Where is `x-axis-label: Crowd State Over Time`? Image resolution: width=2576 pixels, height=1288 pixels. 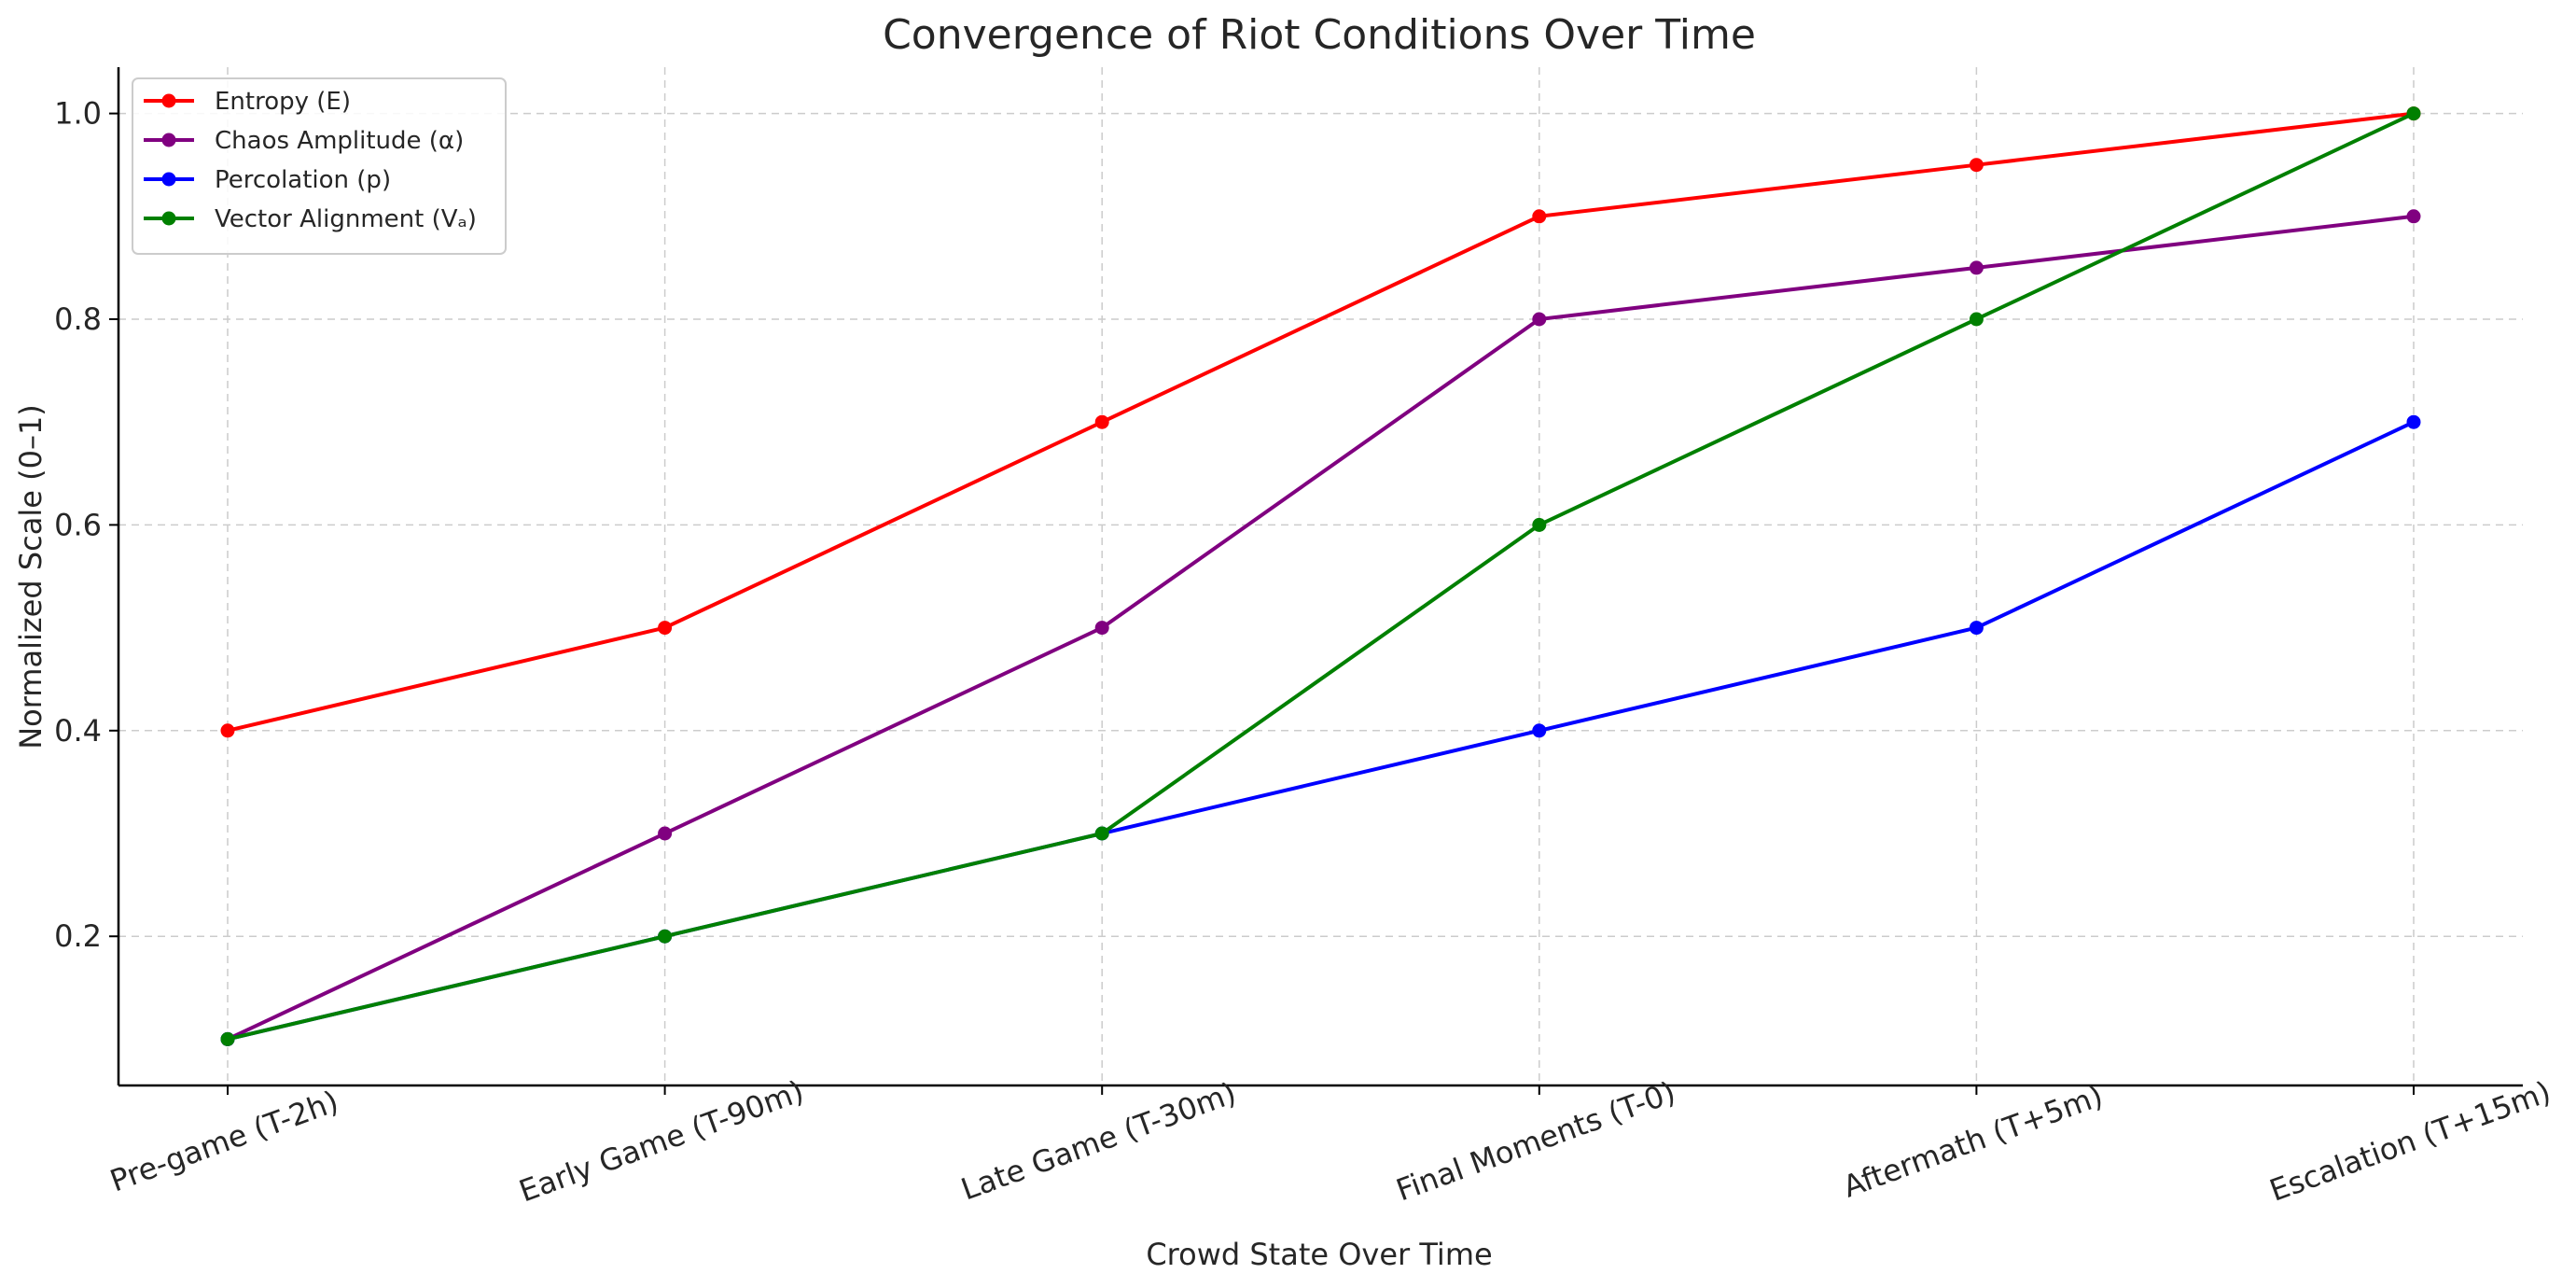 x-axis-label: Crowd State Over Time is located at coordinates (1319, 1254).